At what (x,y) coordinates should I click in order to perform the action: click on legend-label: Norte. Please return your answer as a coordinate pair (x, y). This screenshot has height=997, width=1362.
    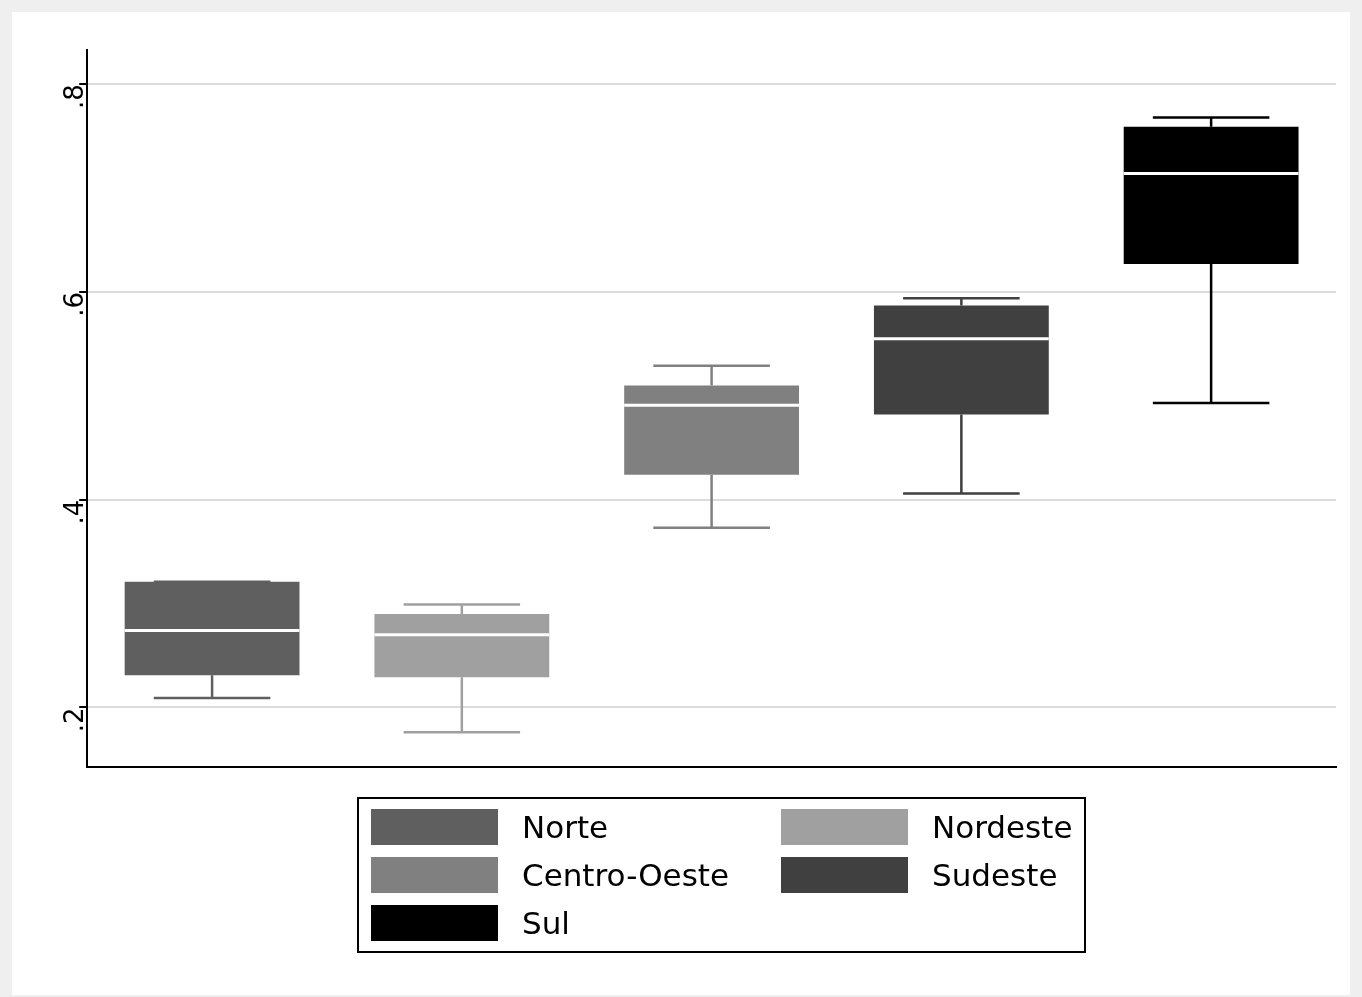
    Looking at the image, I should click on (565, 827).